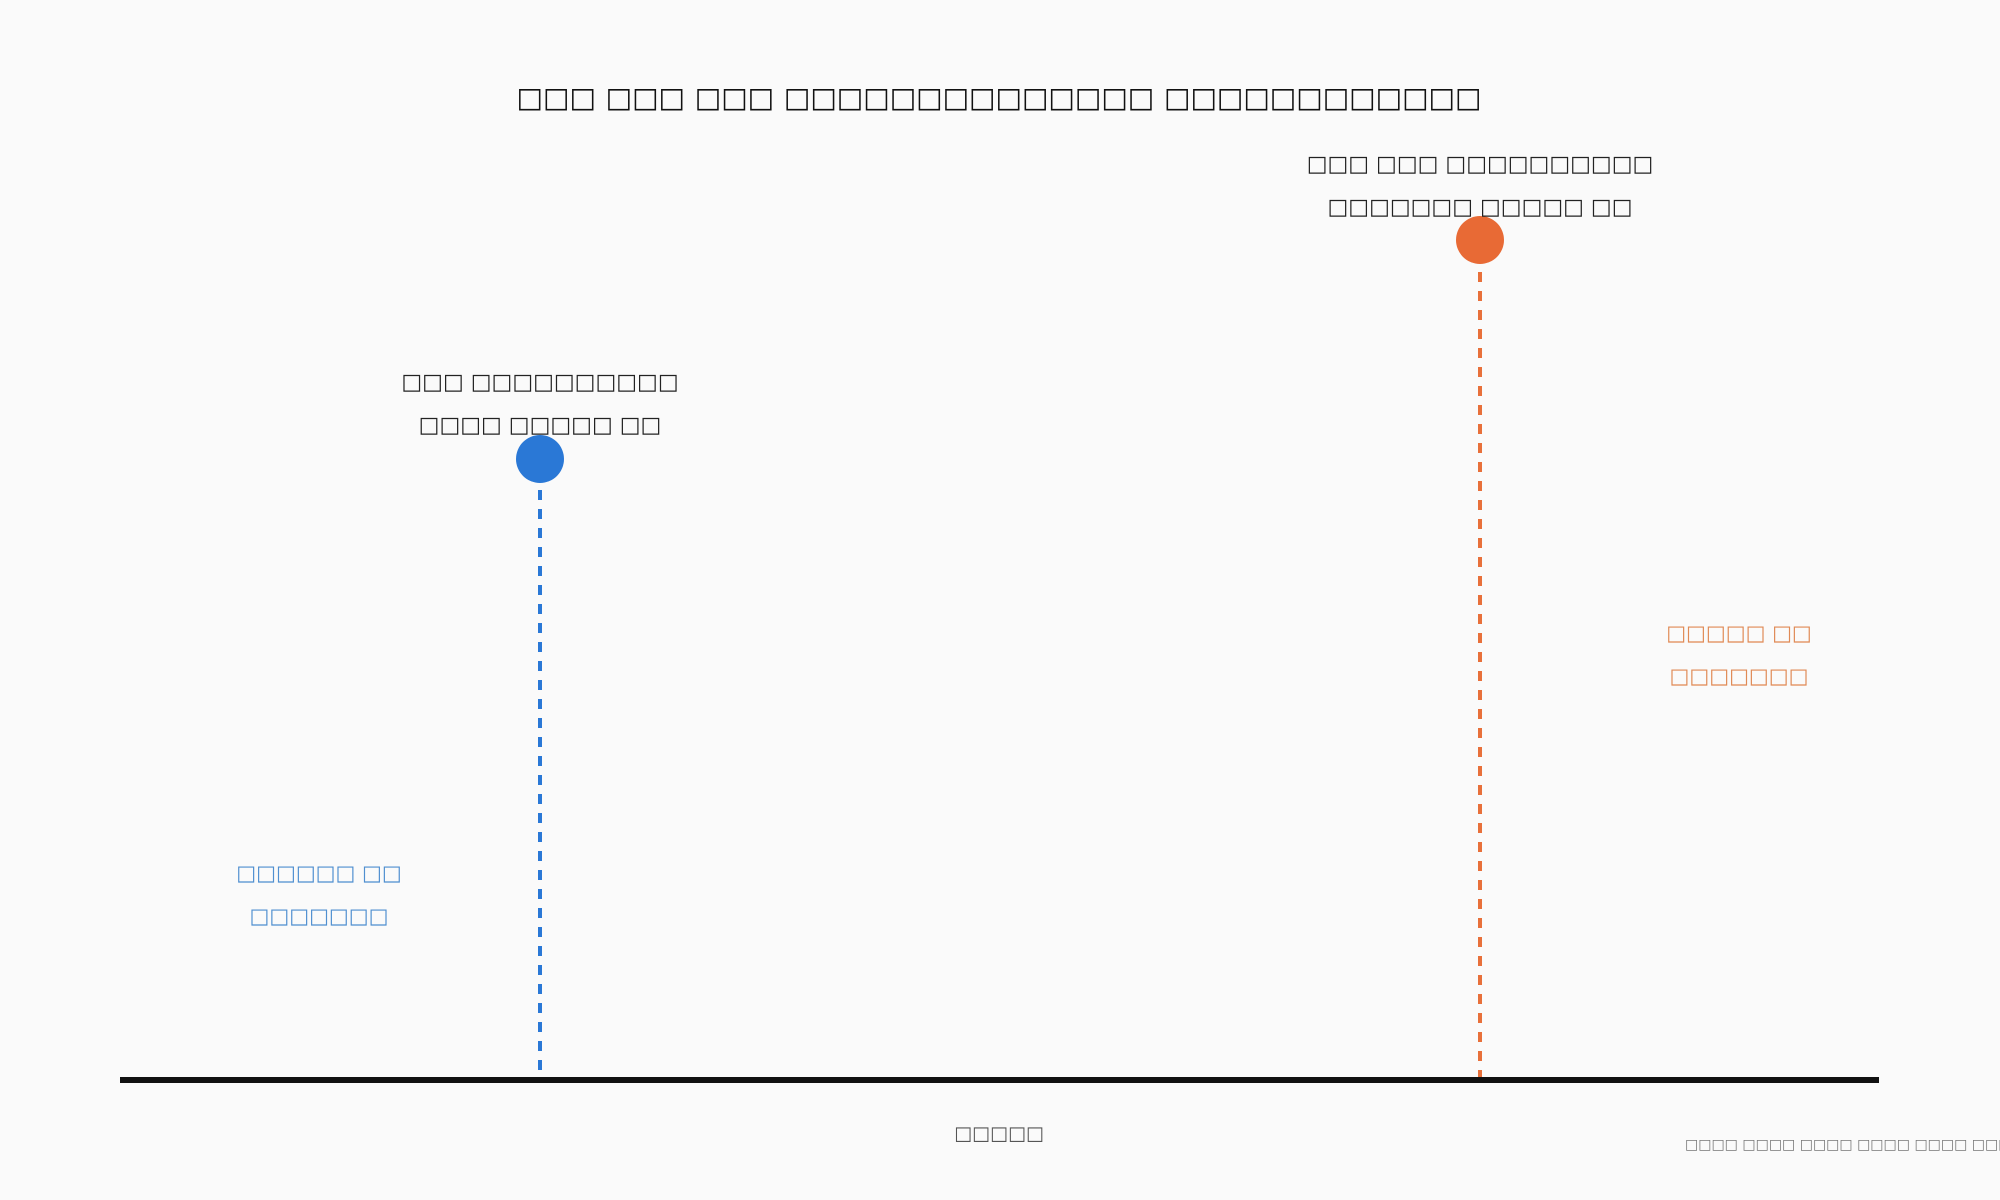 The height and width of the screenshot is (1200, 2000). Describe the element at coordinates (318, 873) in the screenshot. I see `side-label: □□□□□□ □□` at that location.